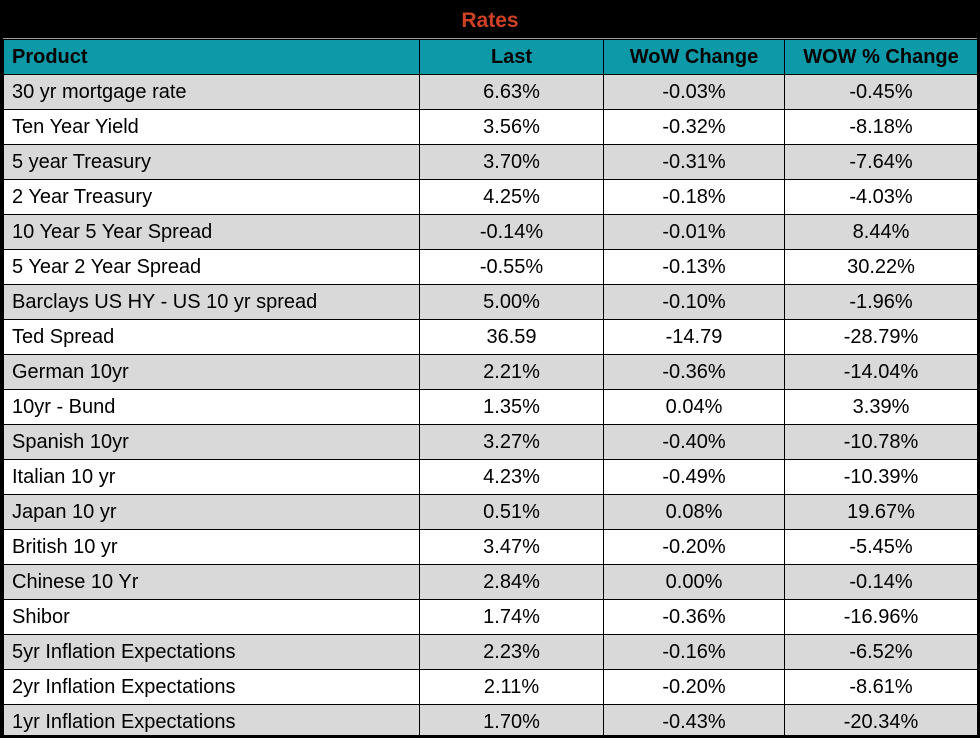  What do you see at coordinates (694, 719) in the screenshot?
I see `value-cell: -0.43%` at bounding box center [694, 719].